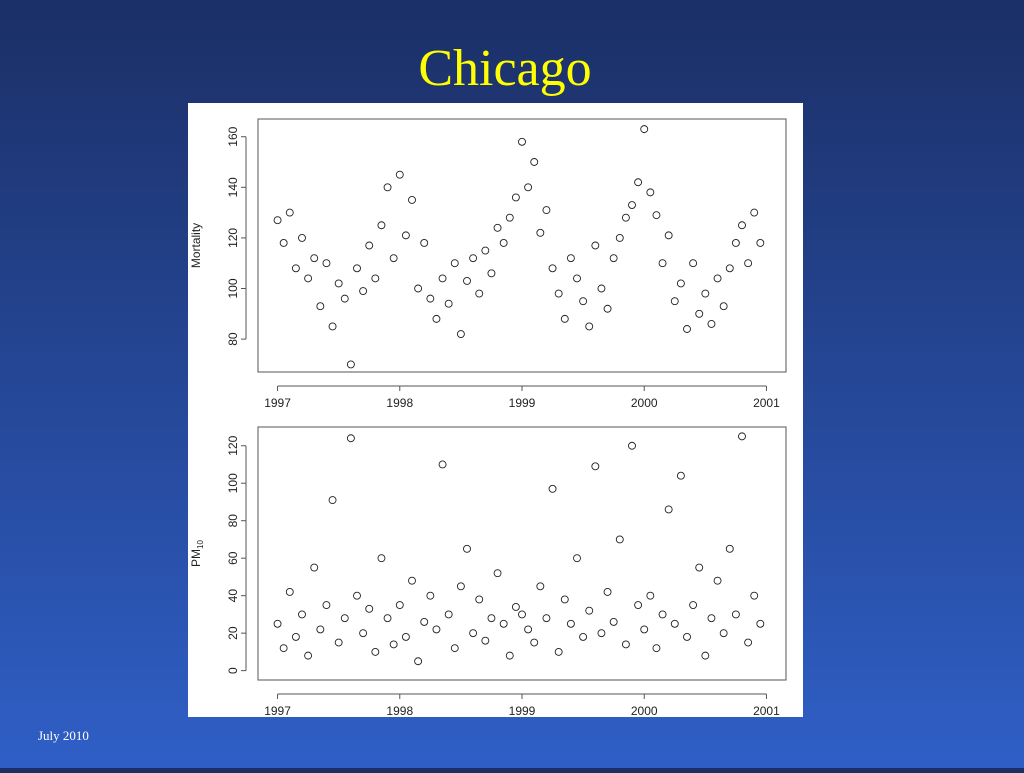 This screenshot has height=773, width=1024. Describe the element at coordinates (399, 403) in the screenshot. I see `x-tick-label: 1998` at that location.